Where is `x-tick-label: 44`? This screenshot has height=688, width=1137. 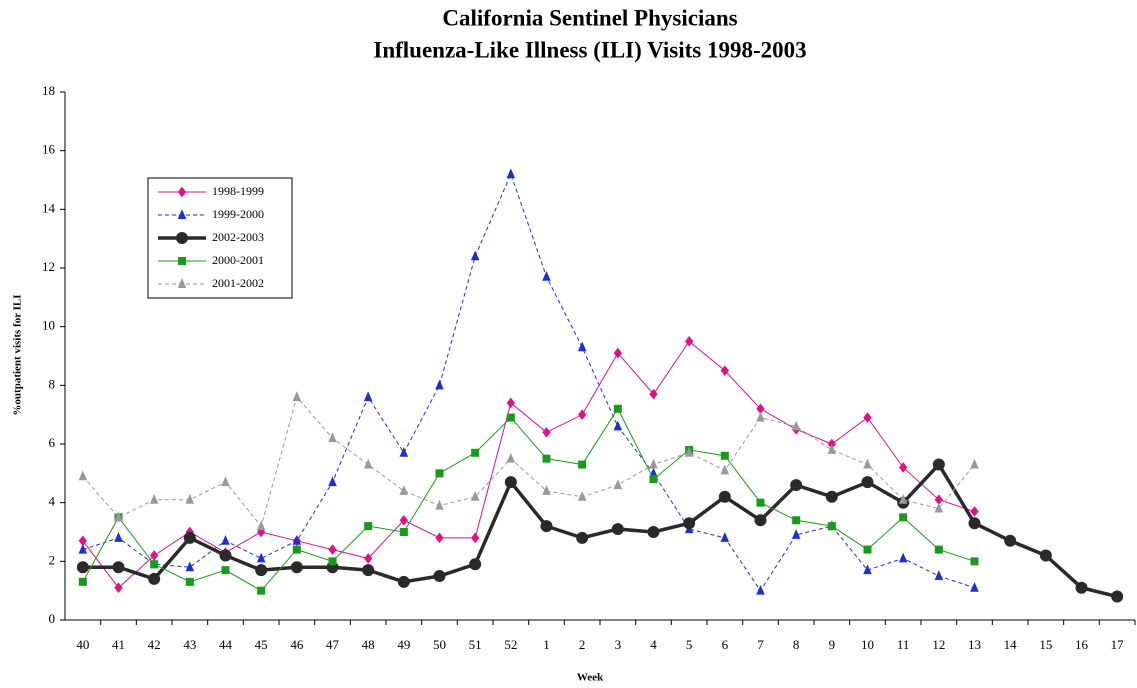 x-tick-label: 44 is located at coordinates (226, 644).